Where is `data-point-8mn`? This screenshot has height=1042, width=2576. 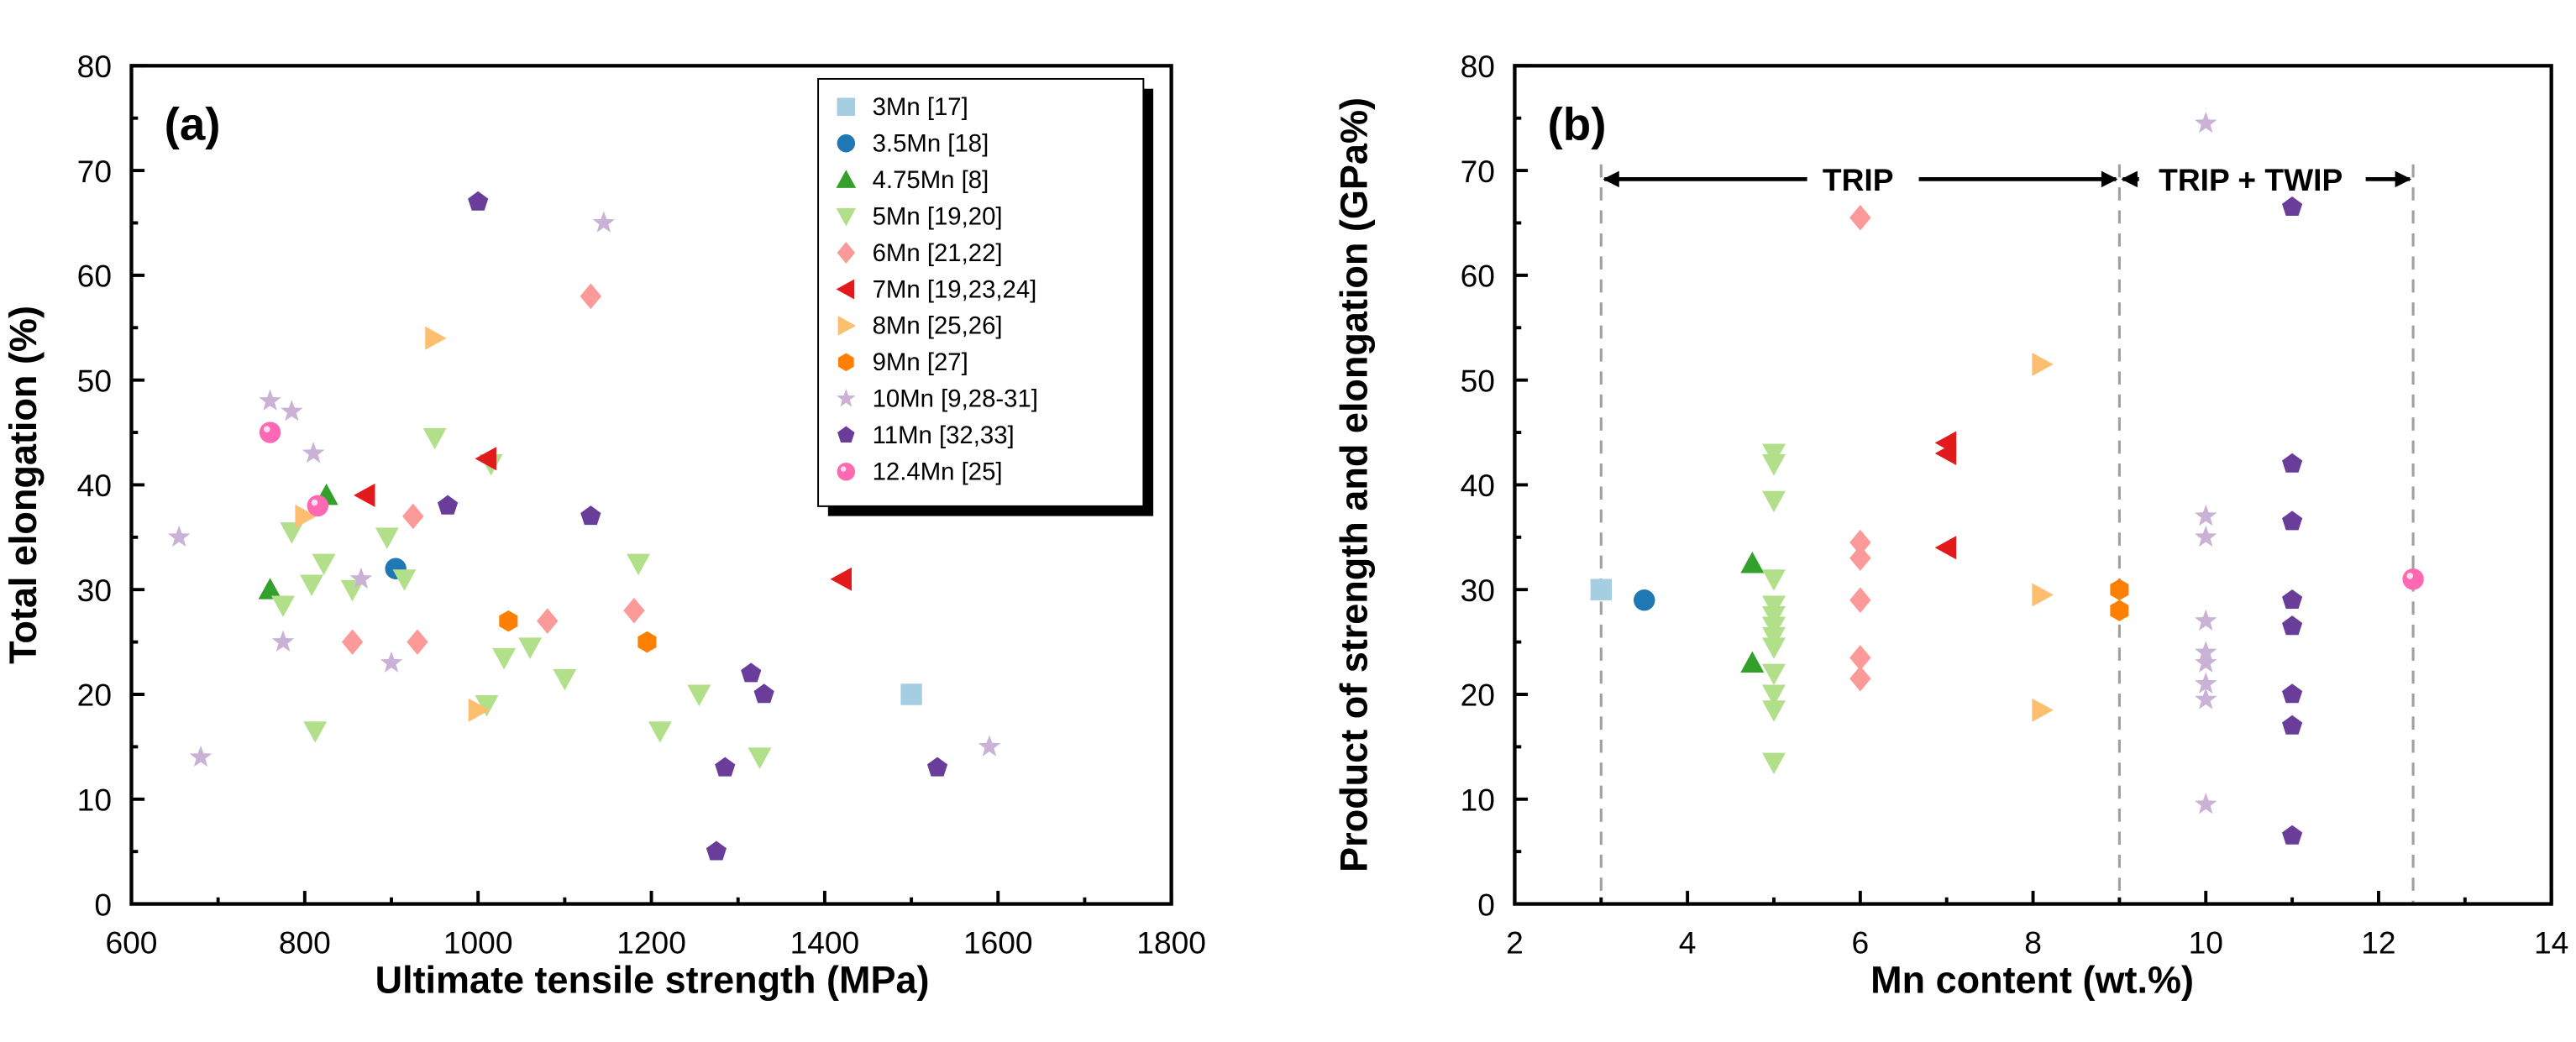 data-point-8mn is located at coordinates (2043, 595).